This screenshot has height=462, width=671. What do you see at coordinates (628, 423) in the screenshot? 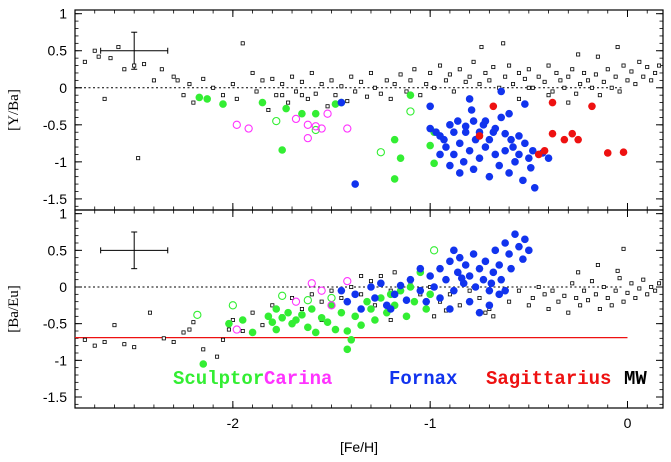
I see `x-tick-label: 0` at bounding box center [628, 423].